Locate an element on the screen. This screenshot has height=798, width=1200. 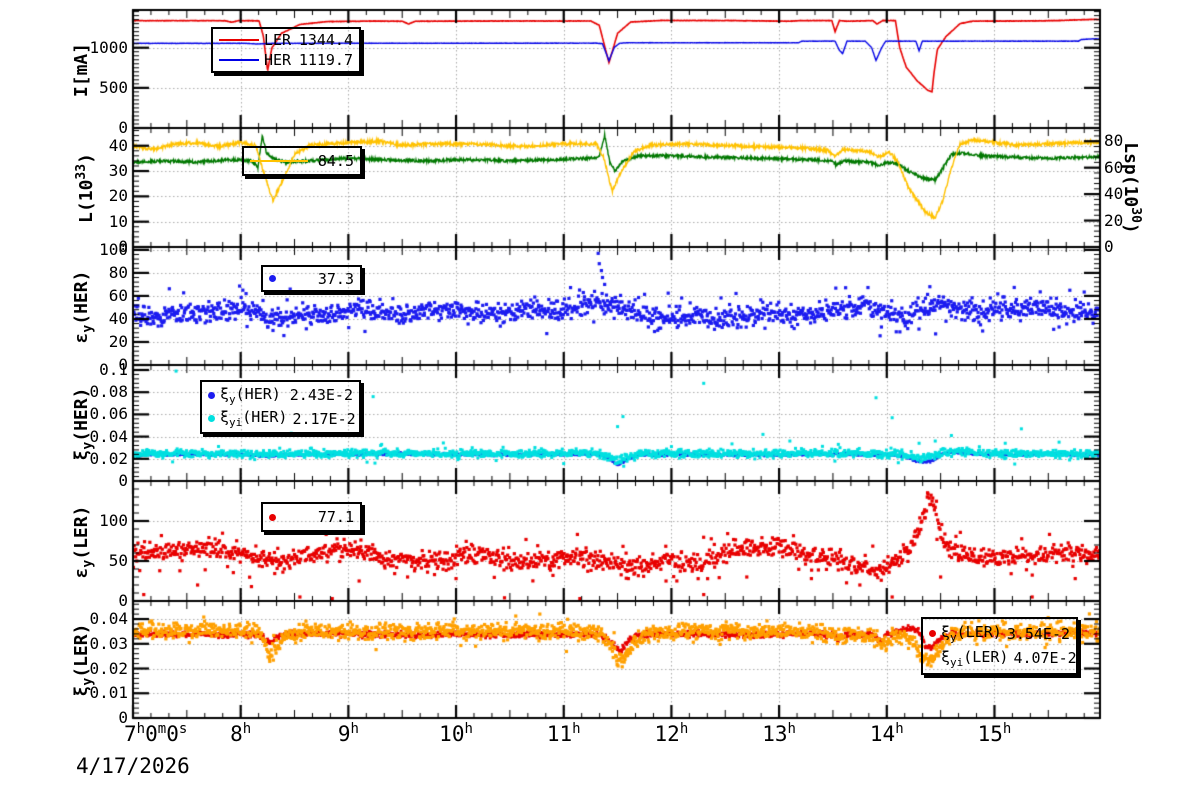
legend-entry-ler: LER 1344.4 is located at coordinates (286, 40).